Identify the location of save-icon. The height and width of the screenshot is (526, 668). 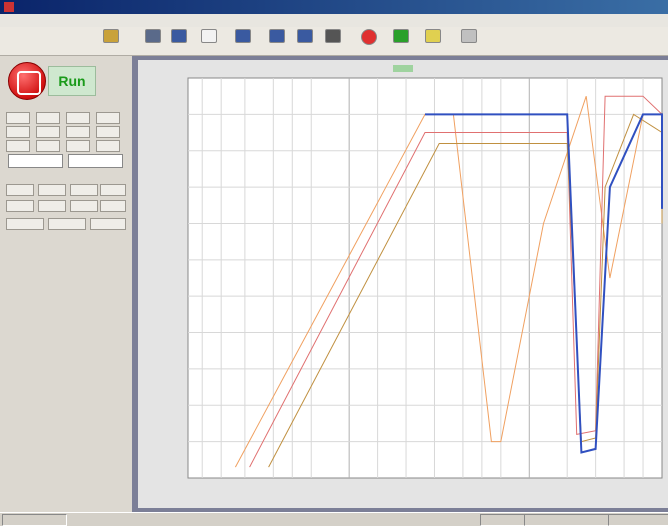
(153, 36).